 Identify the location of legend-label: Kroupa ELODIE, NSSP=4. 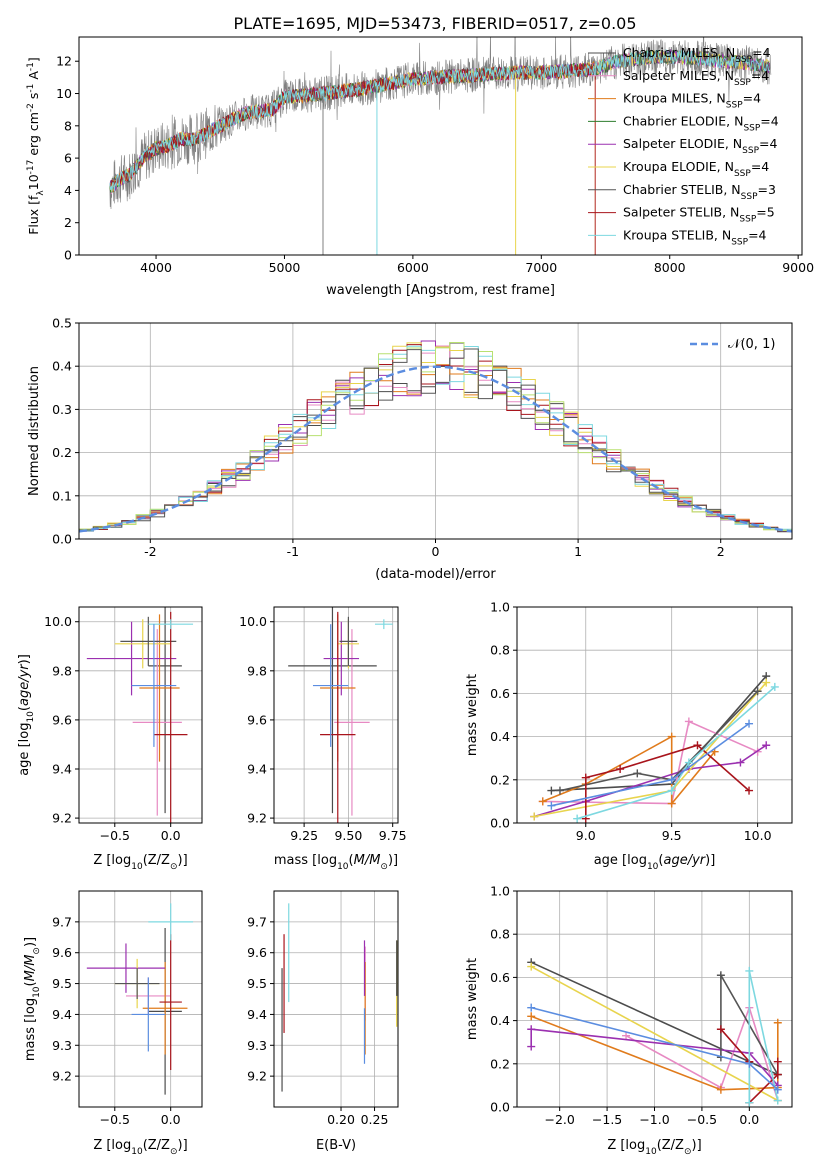
(696, 169).